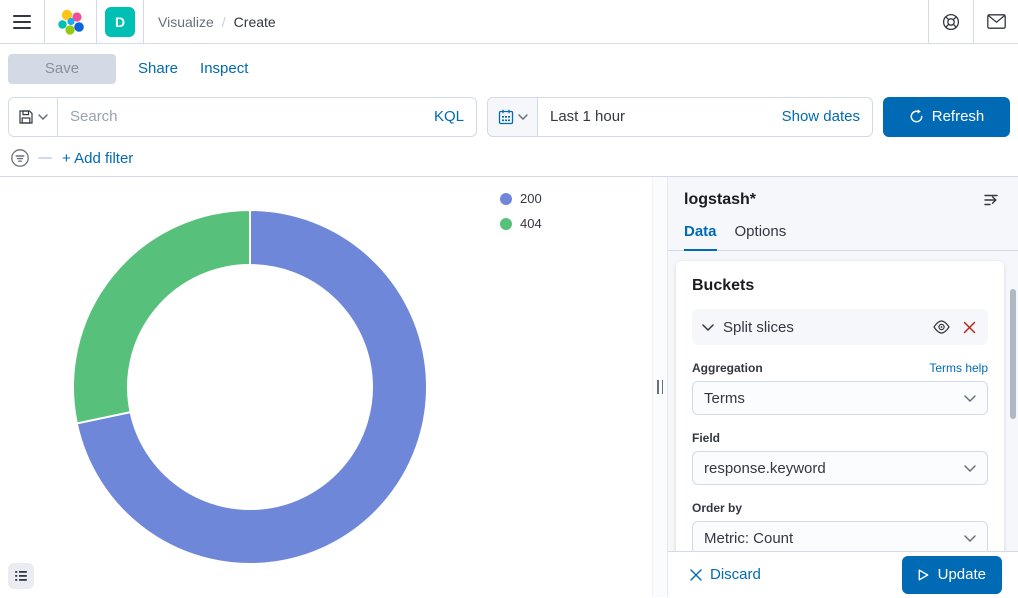 The width and height of the screenshot is (1018, 598). I want to click on panel-resizer, so click(660, 387).